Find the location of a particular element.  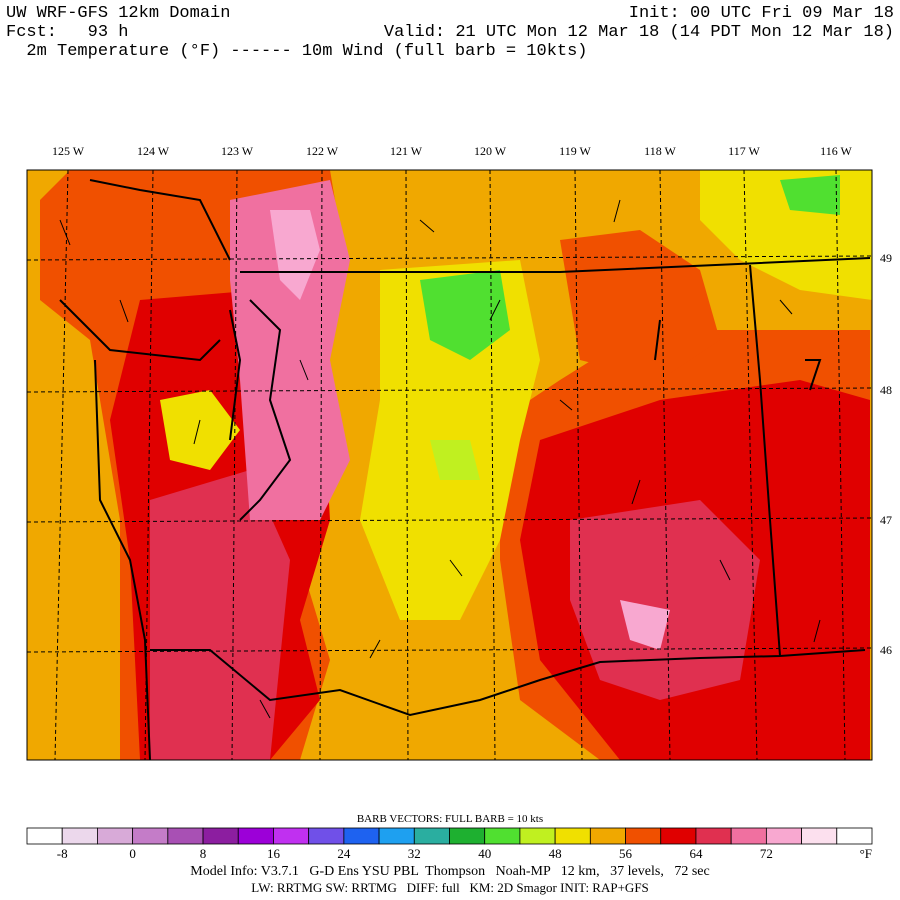

colorbar-label: 16 is located at coordinates (274, 853).